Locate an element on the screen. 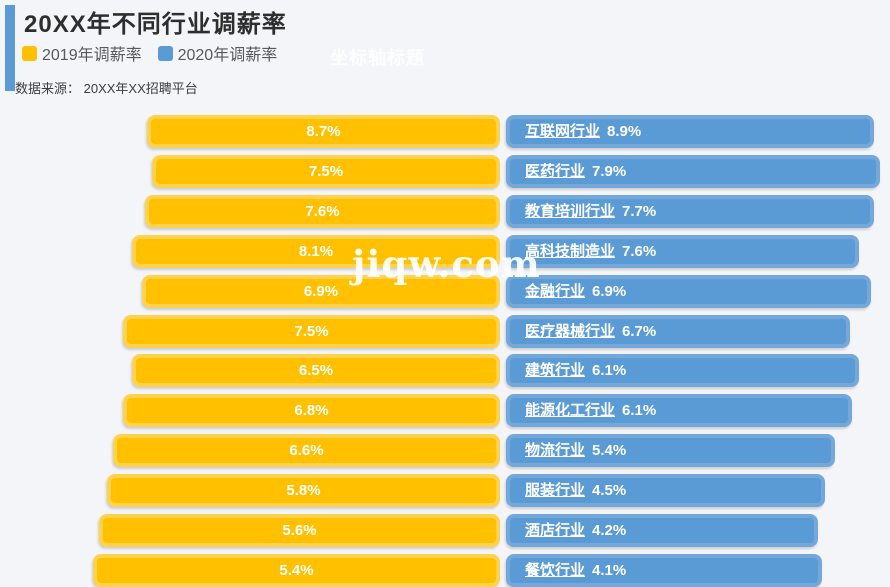 This screenshot has width=890, height=587. bar-2020-value: 7.6% is located at coordinates (639, 251).